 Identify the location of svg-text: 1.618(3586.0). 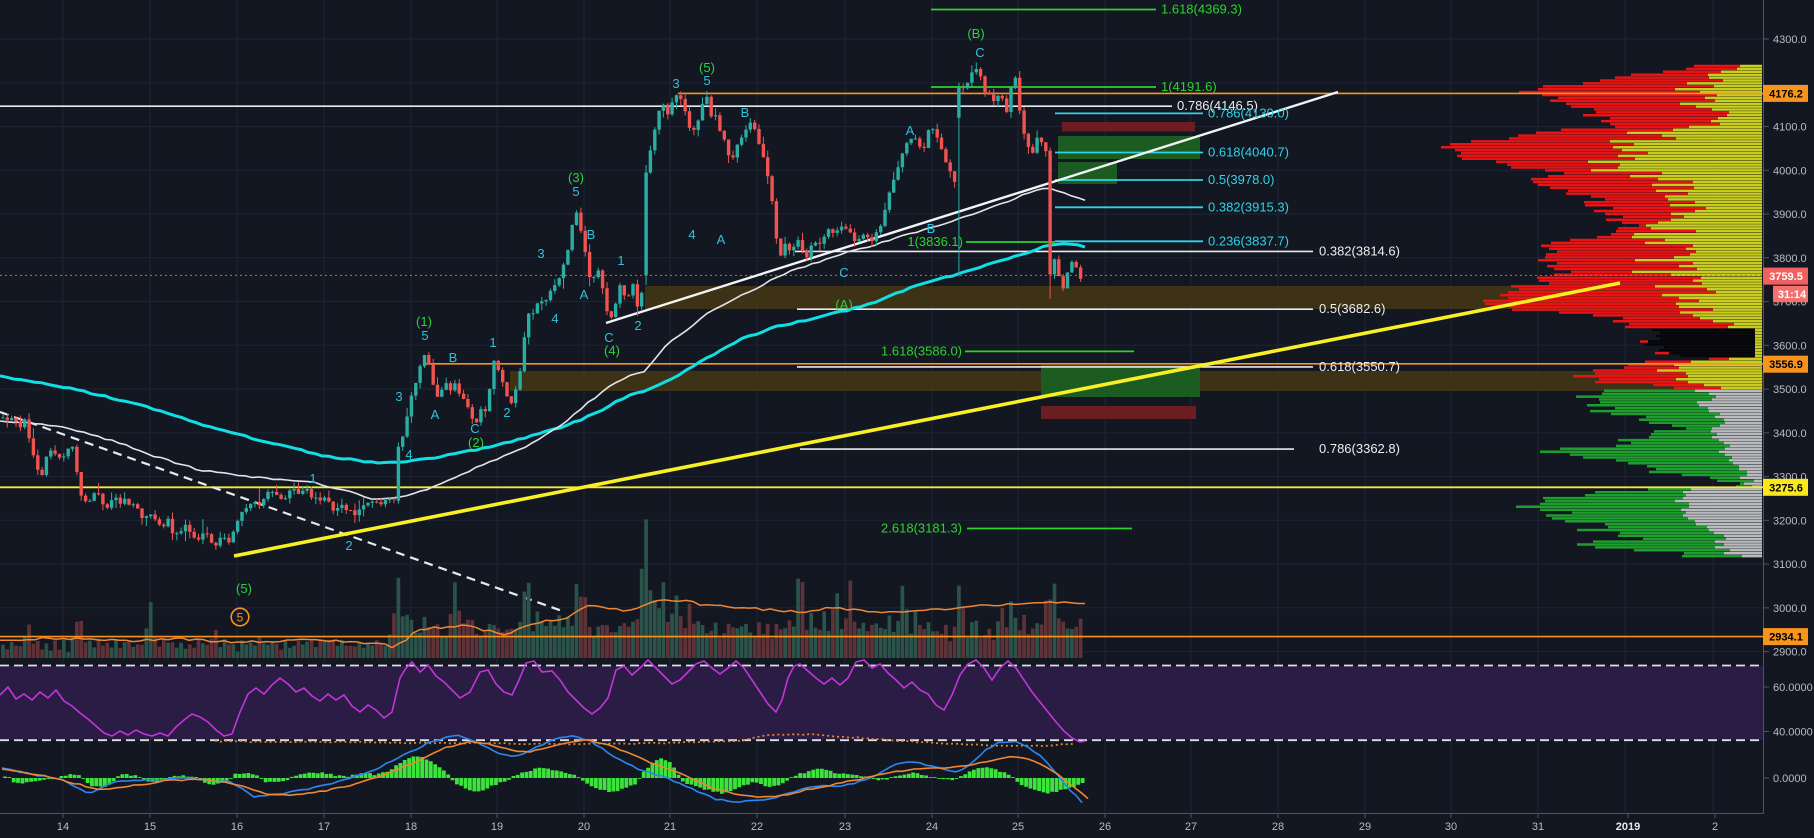
(921, 350).